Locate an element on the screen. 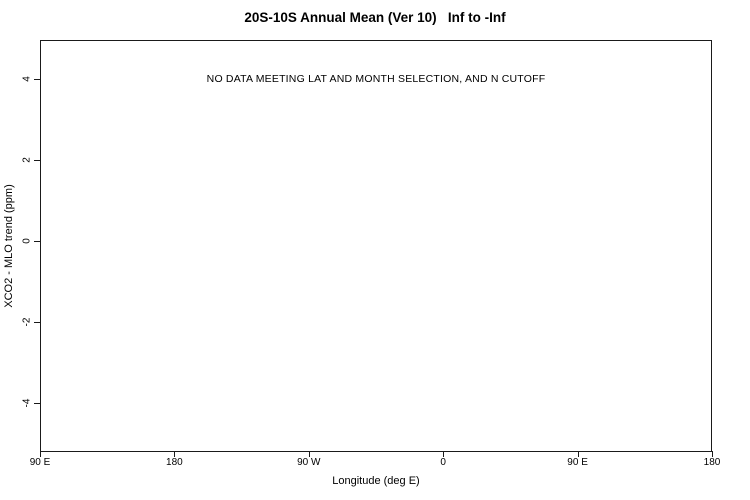 This screenshot has height=500, width=750. y-tick-label: 4 is located at coordinates (27, 79).